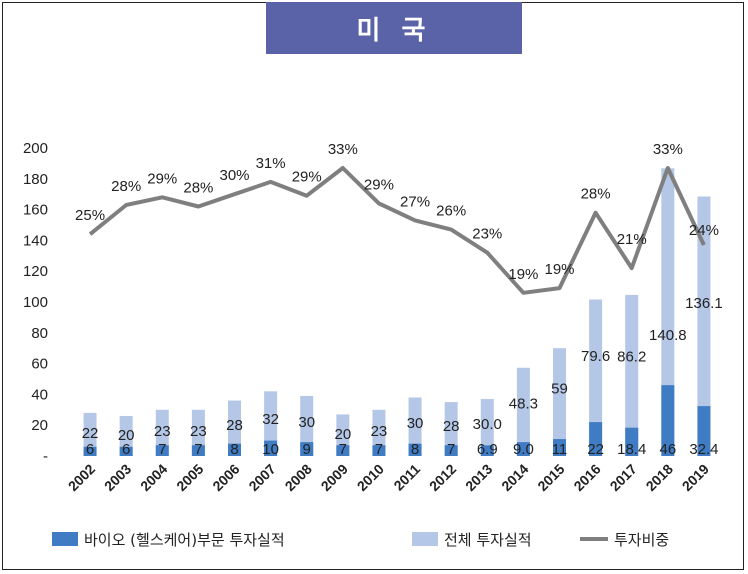  What do you see at coordinates (261, 477) in the screenshot?
I see `x-tick-label: 2007` at bounding box center [261, 477].